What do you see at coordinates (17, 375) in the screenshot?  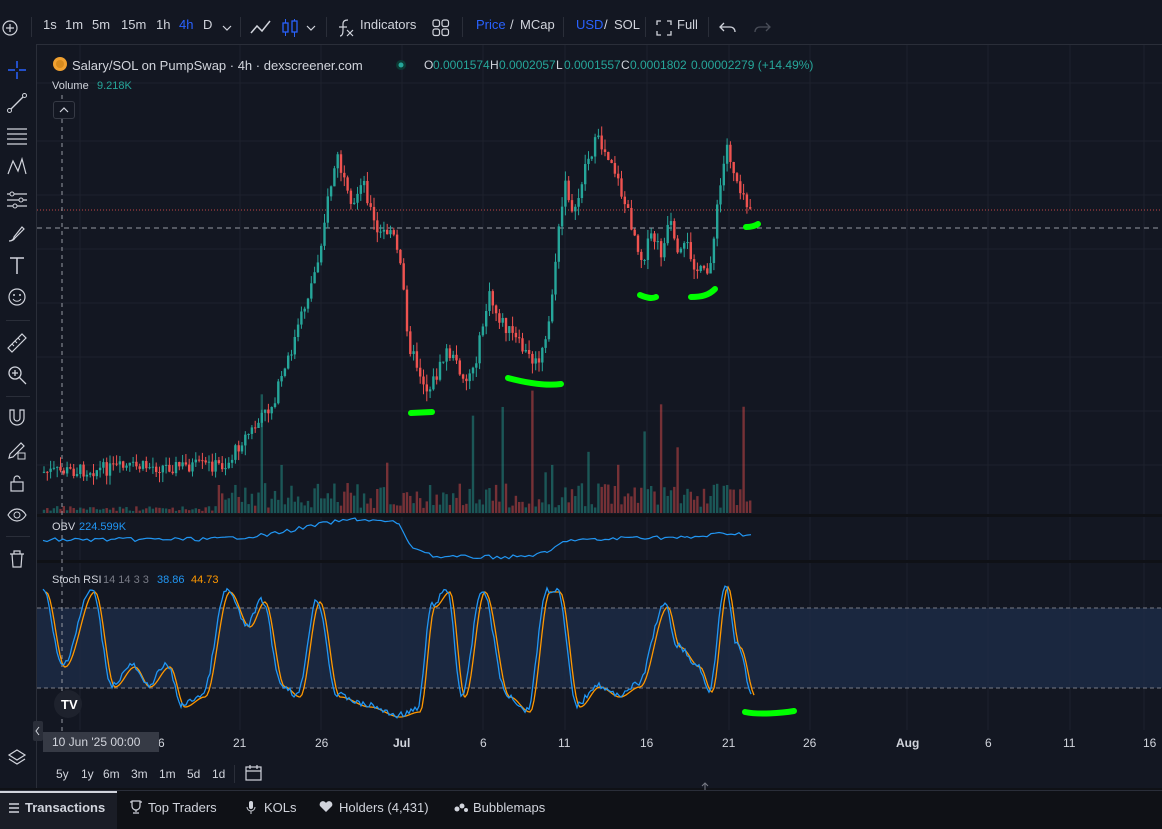 I see `zoom-icon` at bounding box center [17, 375].